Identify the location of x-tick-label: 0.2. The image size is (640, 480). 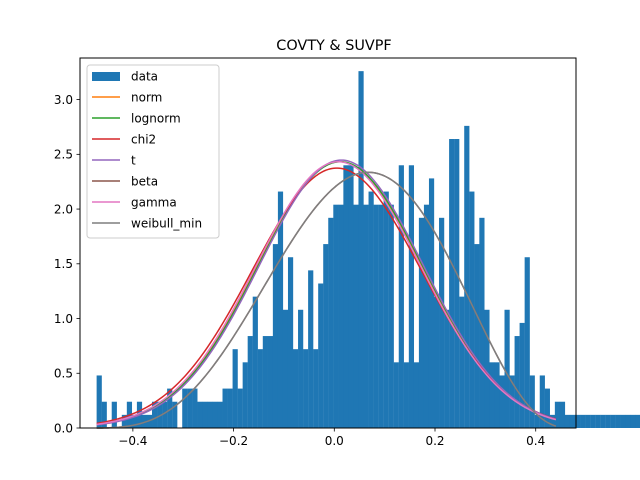
(434, 441).